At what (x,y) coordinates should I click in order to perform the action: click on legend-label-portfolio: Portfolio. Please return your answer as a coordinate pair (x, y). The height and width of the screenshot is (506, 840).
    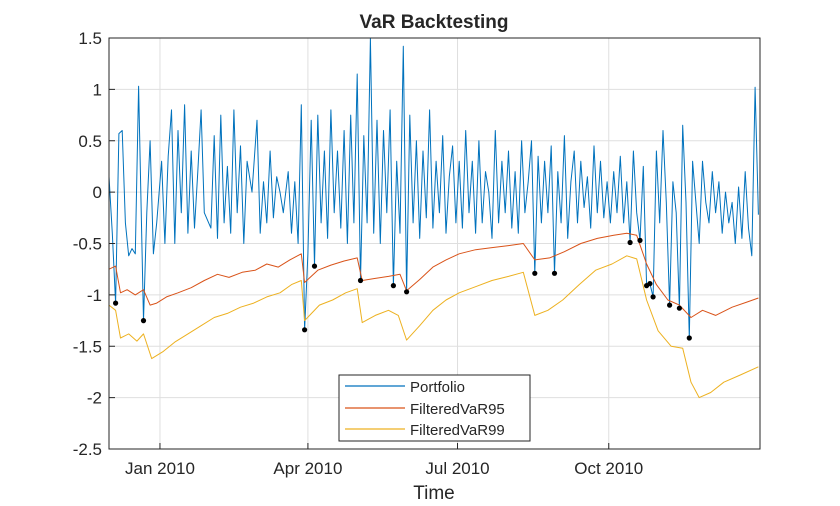
    Looking at the image, I should click on (437, 387).